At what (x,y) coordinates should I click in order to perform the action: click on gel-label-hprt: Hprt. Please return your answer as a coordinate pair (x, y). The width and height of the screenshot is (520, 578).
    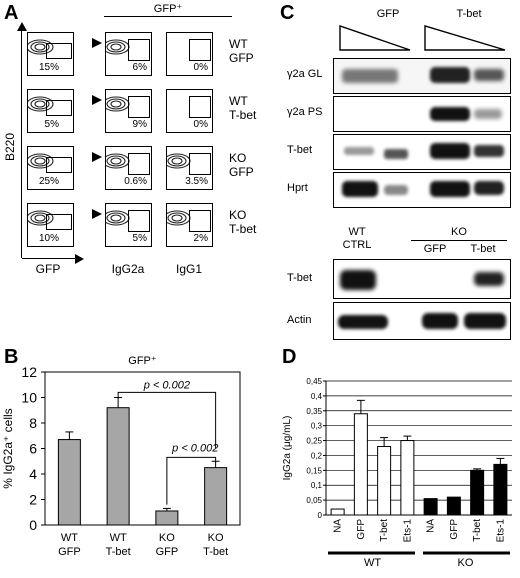
    Looking at the image, I should click on (297, 188).